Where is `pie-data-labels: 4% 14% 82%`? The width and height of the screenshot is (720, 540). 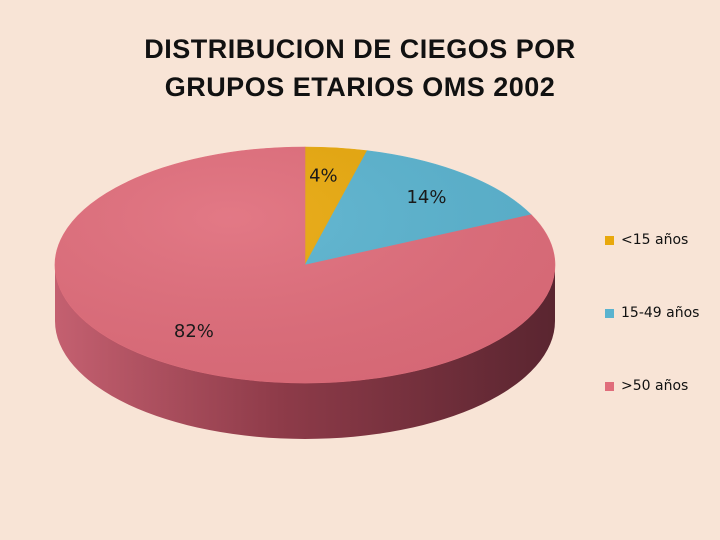
pie-data-labels: 4% 14% 82% is located at coordinates (310, 254).